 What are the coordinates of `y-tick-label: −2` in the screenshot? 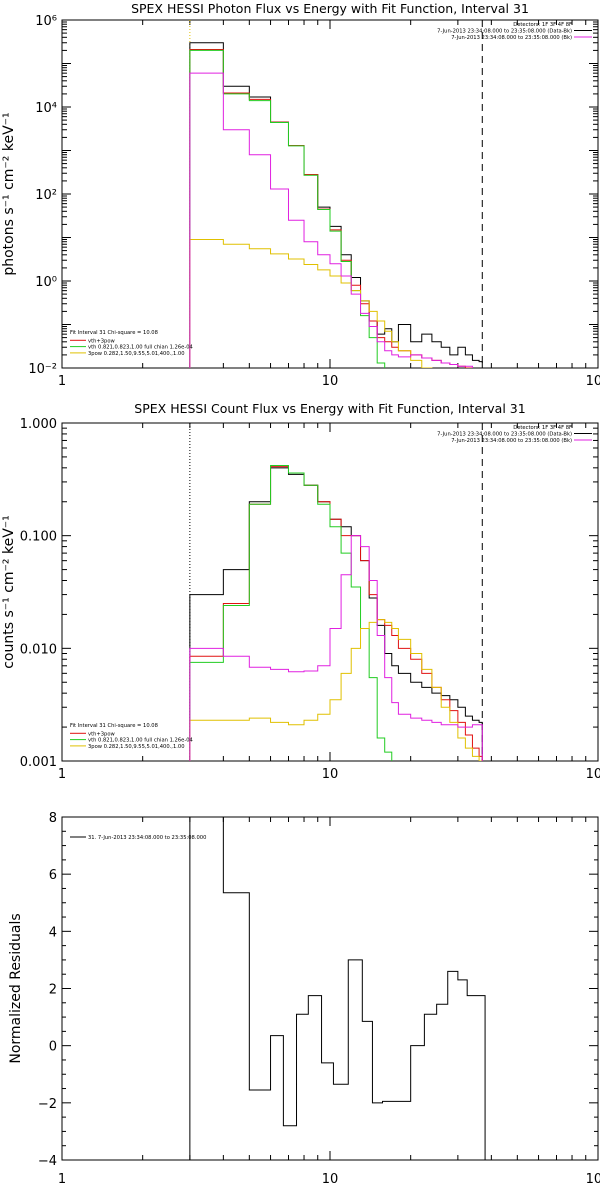 It's located at (47, 1104).